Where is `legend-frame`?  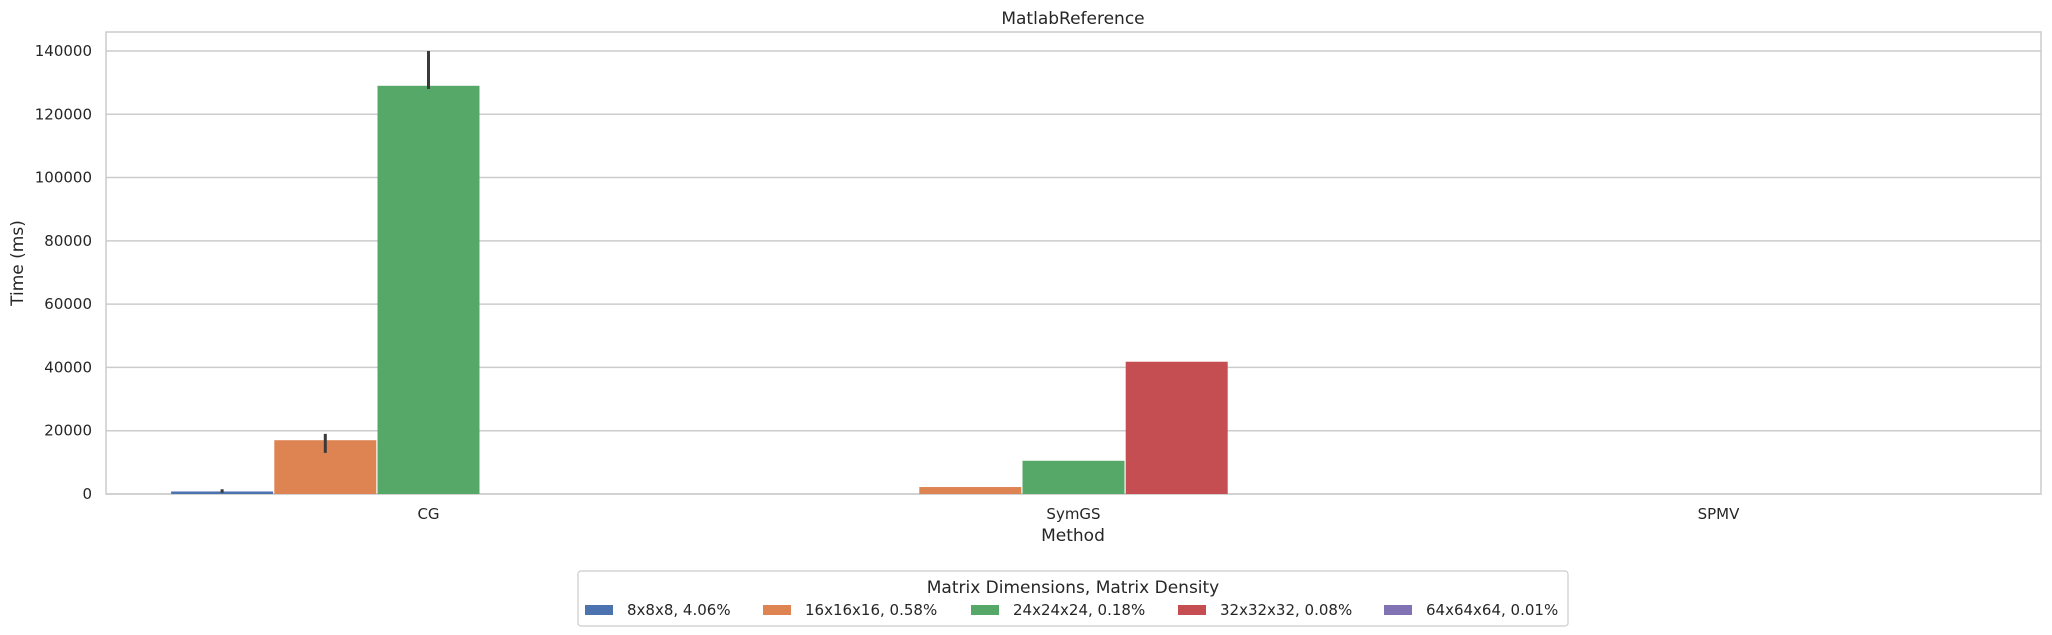 legend-frame is located at coordinates (1073, 598).